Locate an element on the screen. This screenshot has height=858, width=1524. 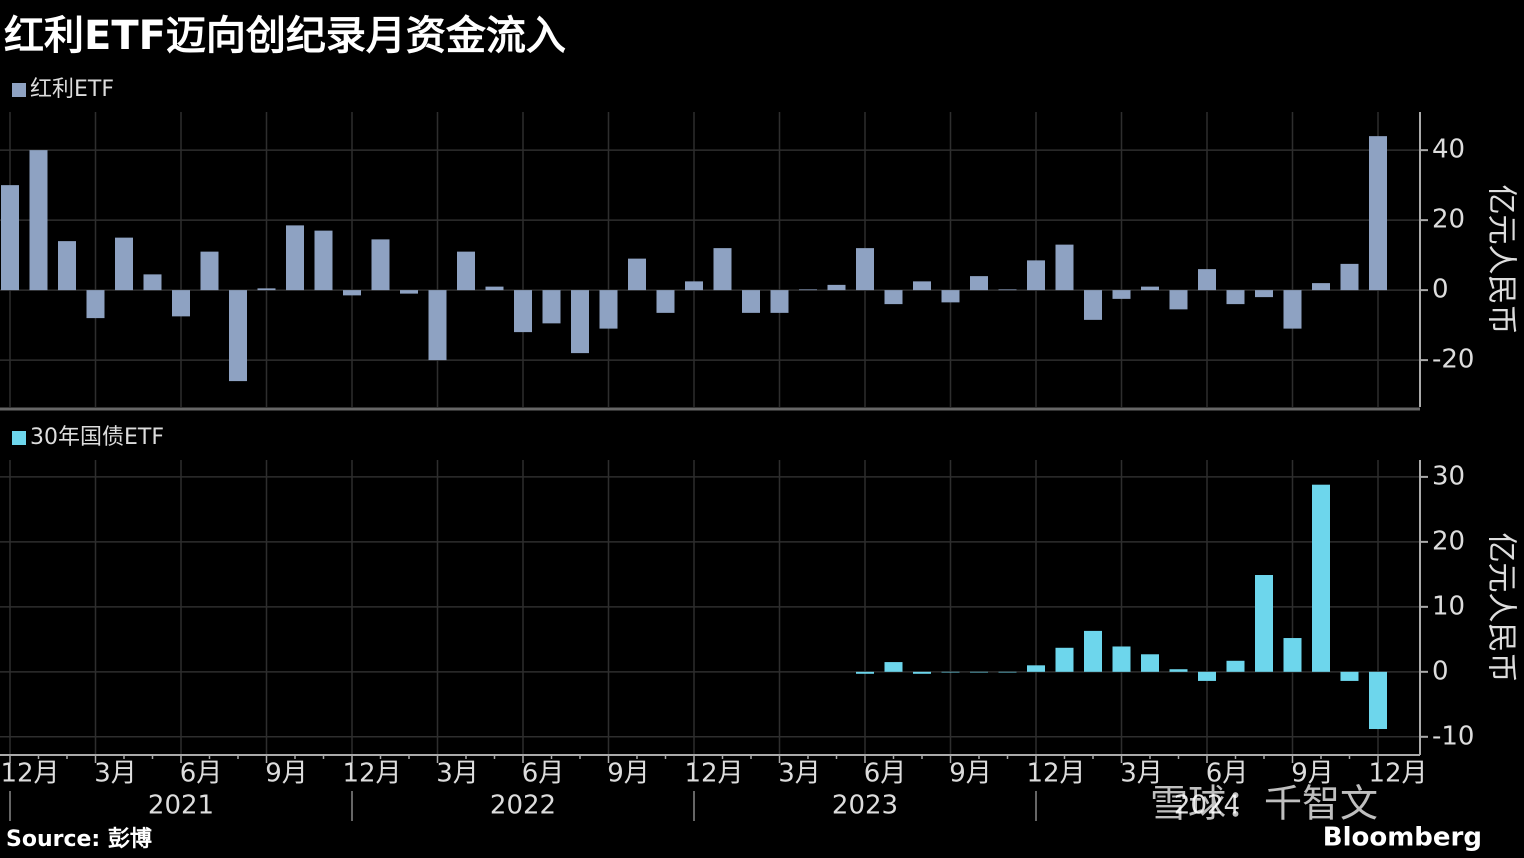
y-tick-label: 40 is located at coordinates (1448, 150).